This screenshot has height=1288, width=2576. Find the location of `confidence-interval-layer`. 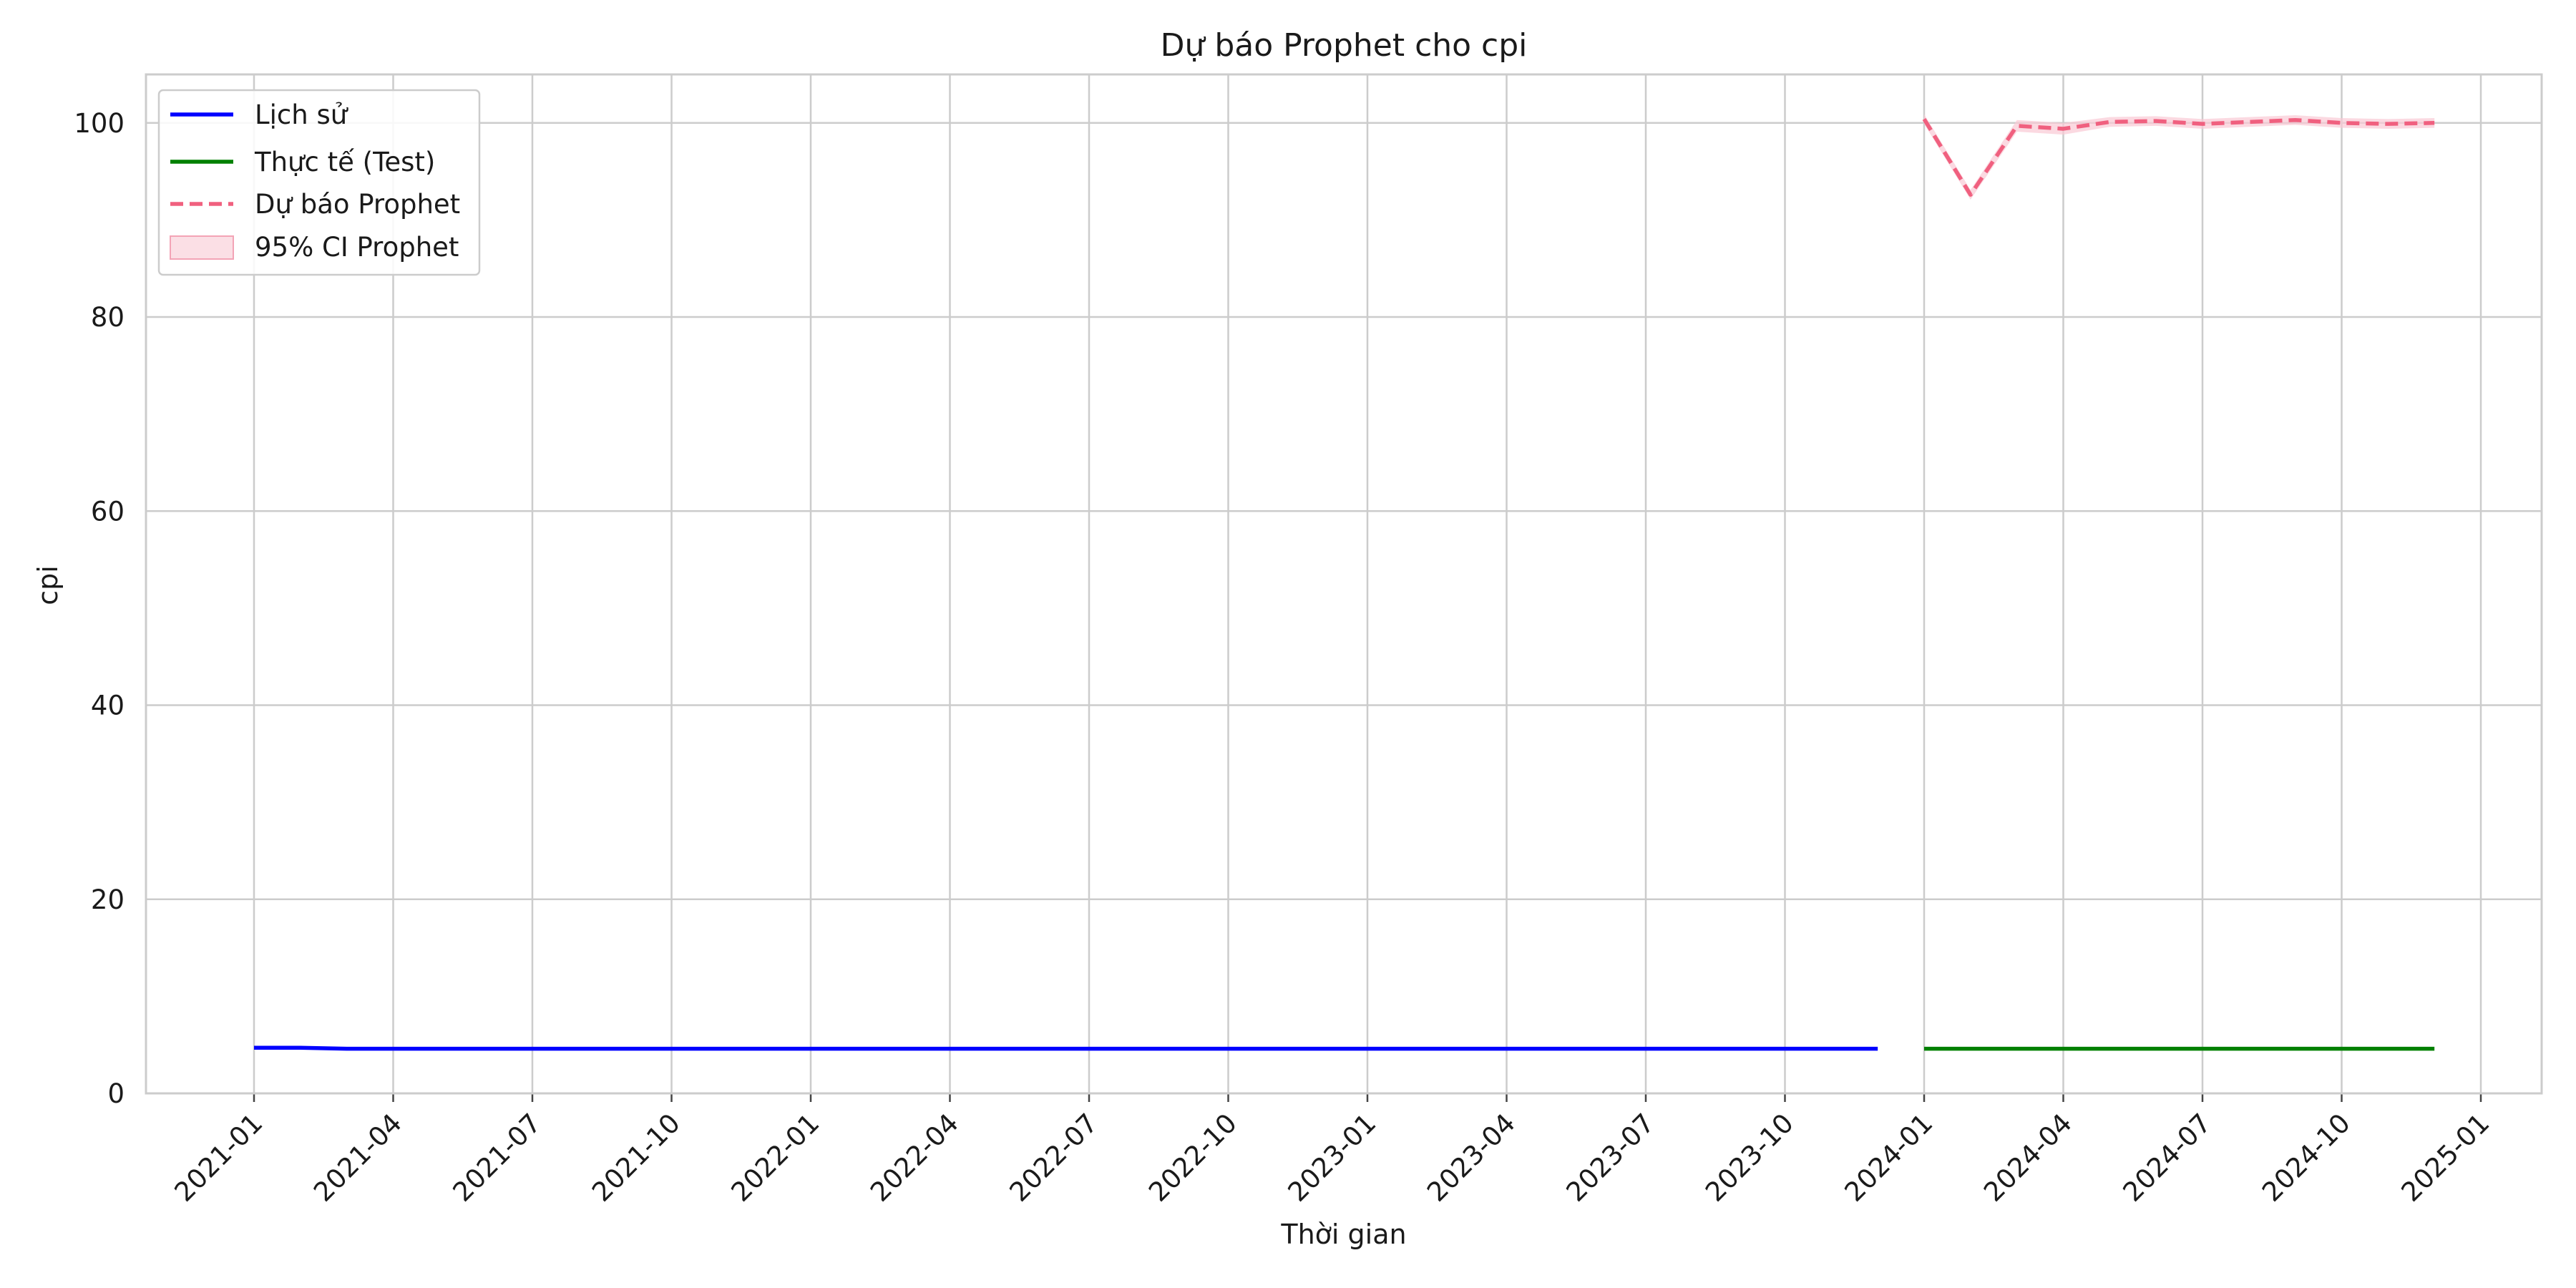

confidence-interval-layer is located at coordinates (2179, 157).